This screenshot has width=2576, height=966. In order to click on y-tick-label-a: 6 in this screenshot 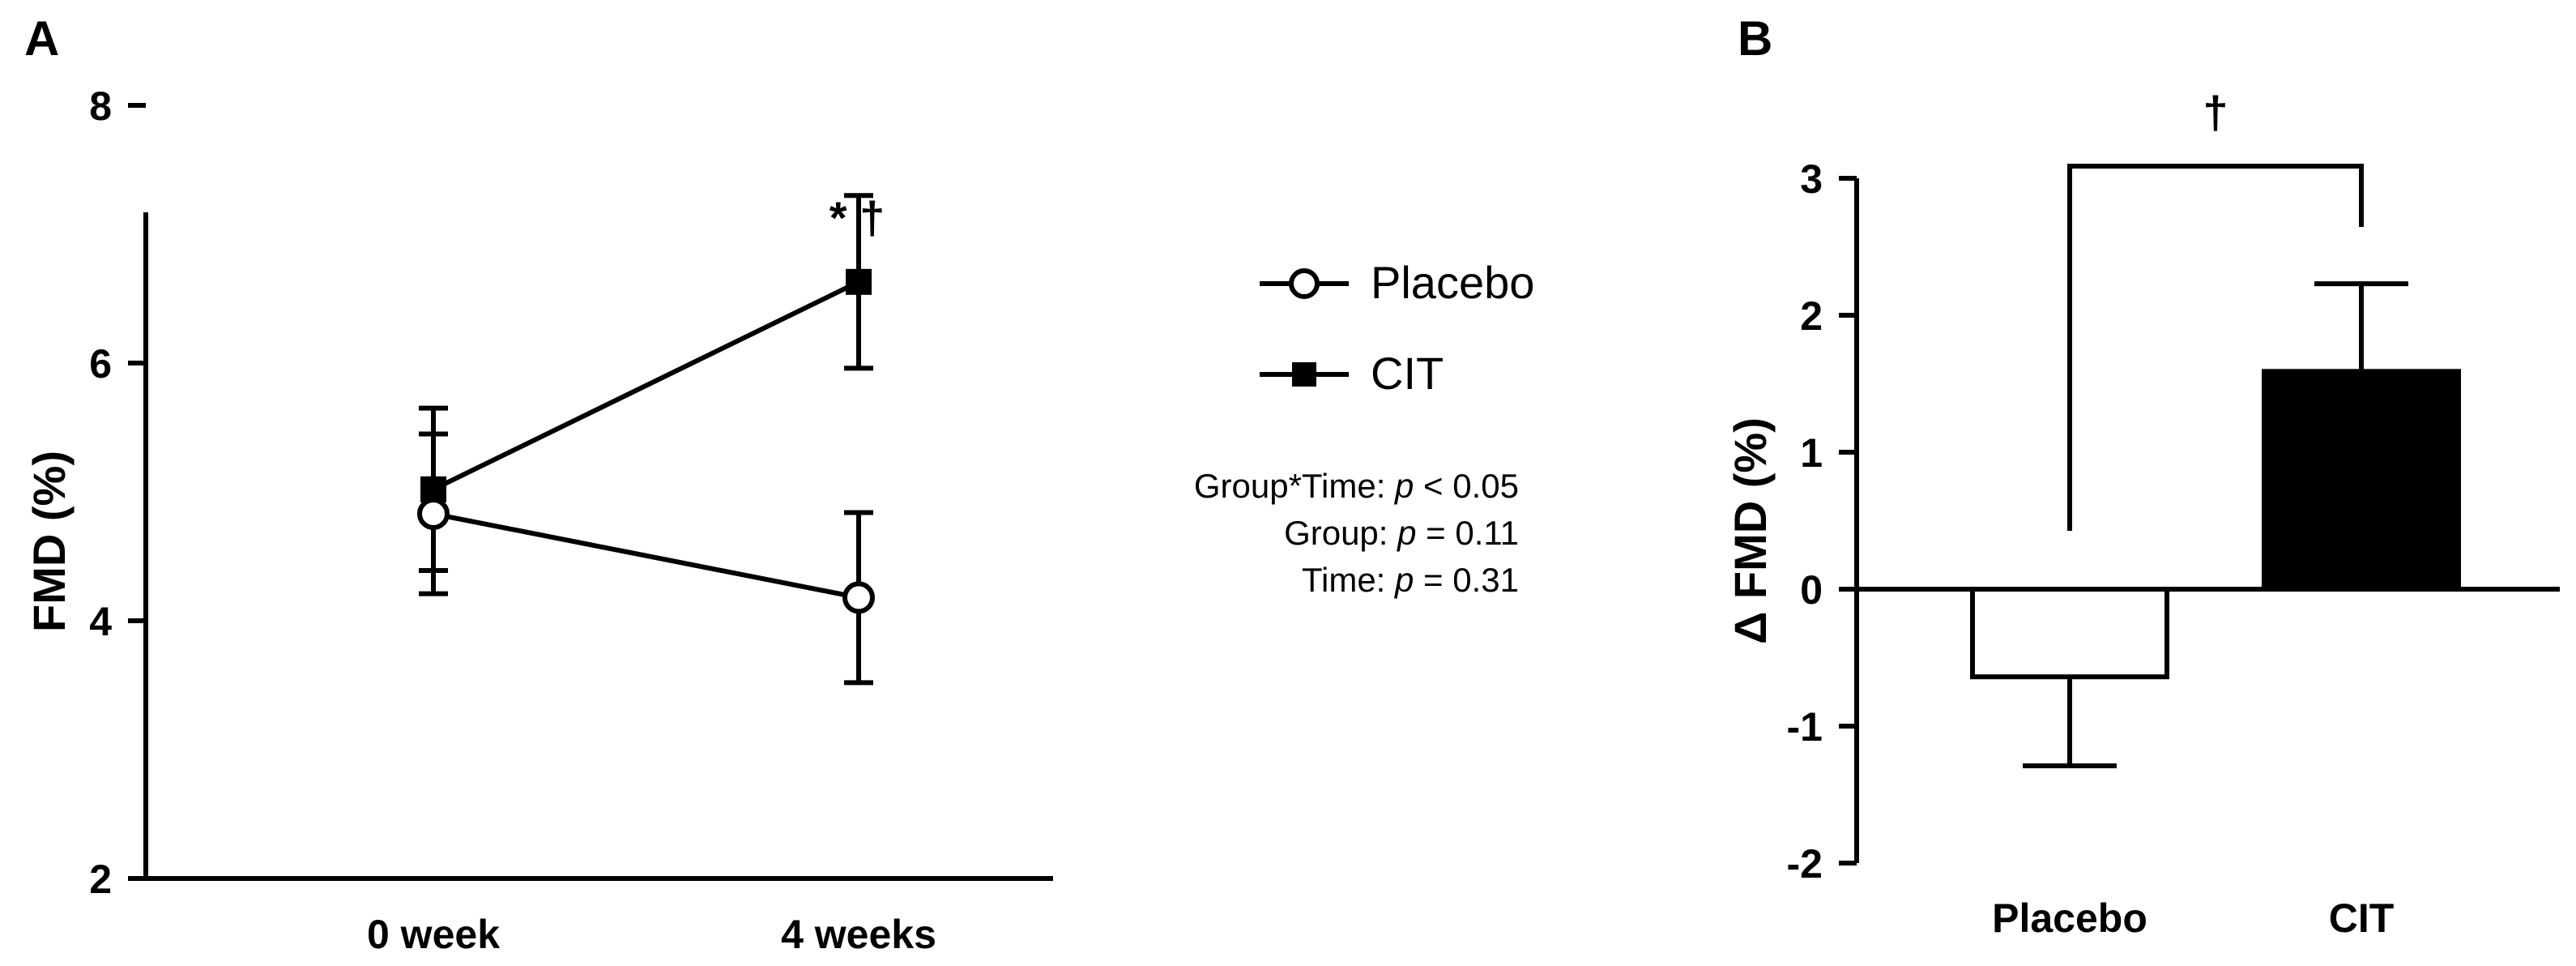, I will do `click(100, 364)`.